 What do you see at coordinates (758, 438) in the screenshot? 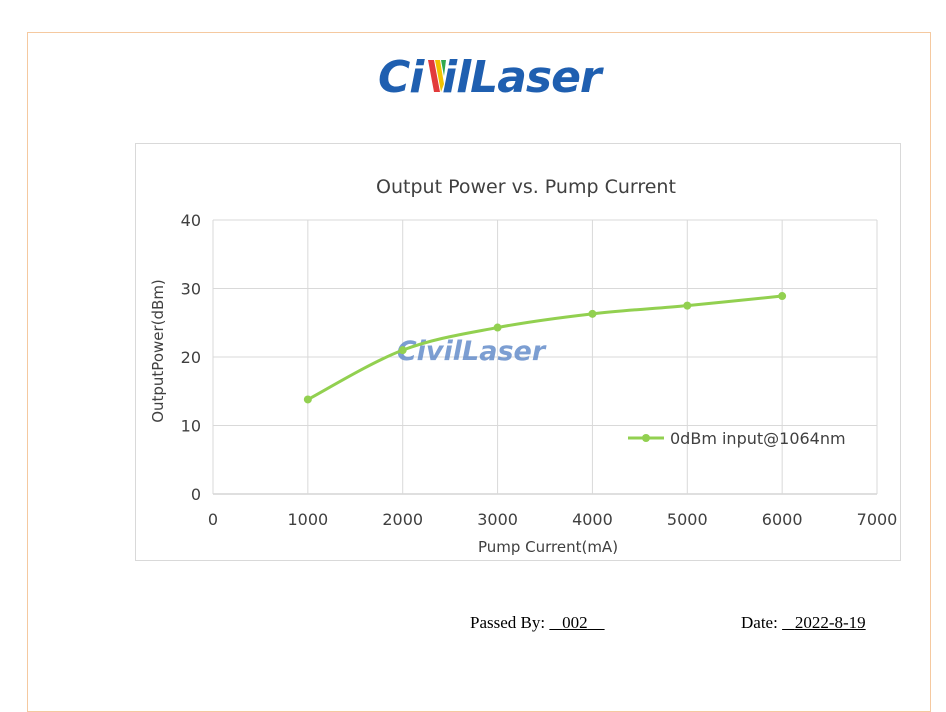
I see `legend-entry-label: 0dBm input@1064nm` at bounding box center [758, 438].